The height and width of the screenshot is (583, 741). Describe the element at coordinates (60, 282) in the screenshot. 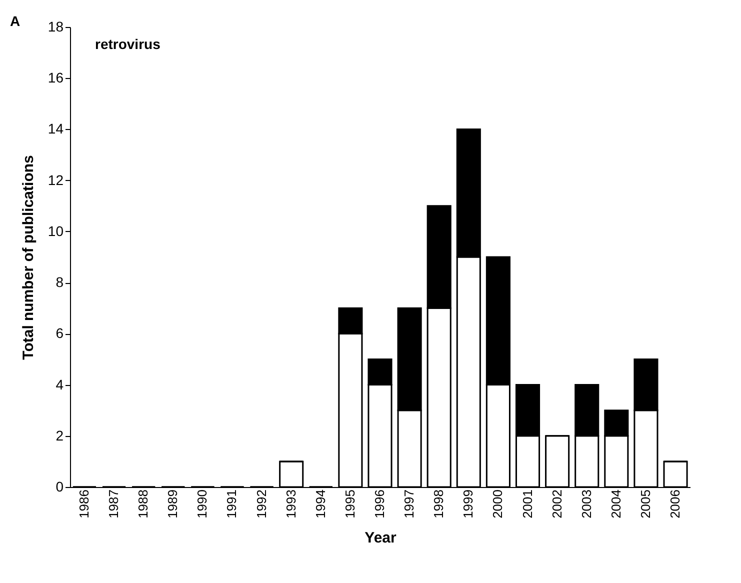

I see `y-tick-label: 8` at that location.